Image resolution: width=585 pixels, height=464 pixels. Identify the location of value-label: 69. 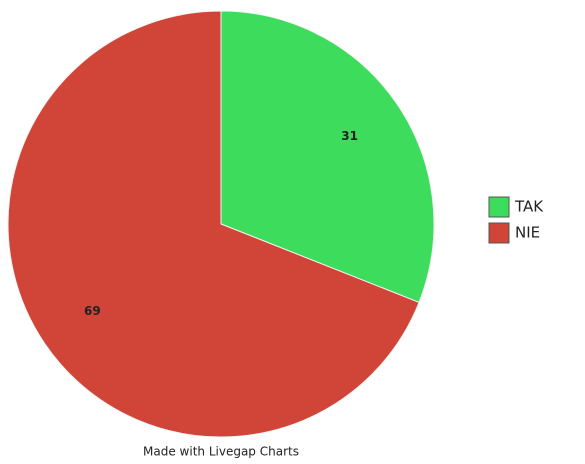
(92, 311).